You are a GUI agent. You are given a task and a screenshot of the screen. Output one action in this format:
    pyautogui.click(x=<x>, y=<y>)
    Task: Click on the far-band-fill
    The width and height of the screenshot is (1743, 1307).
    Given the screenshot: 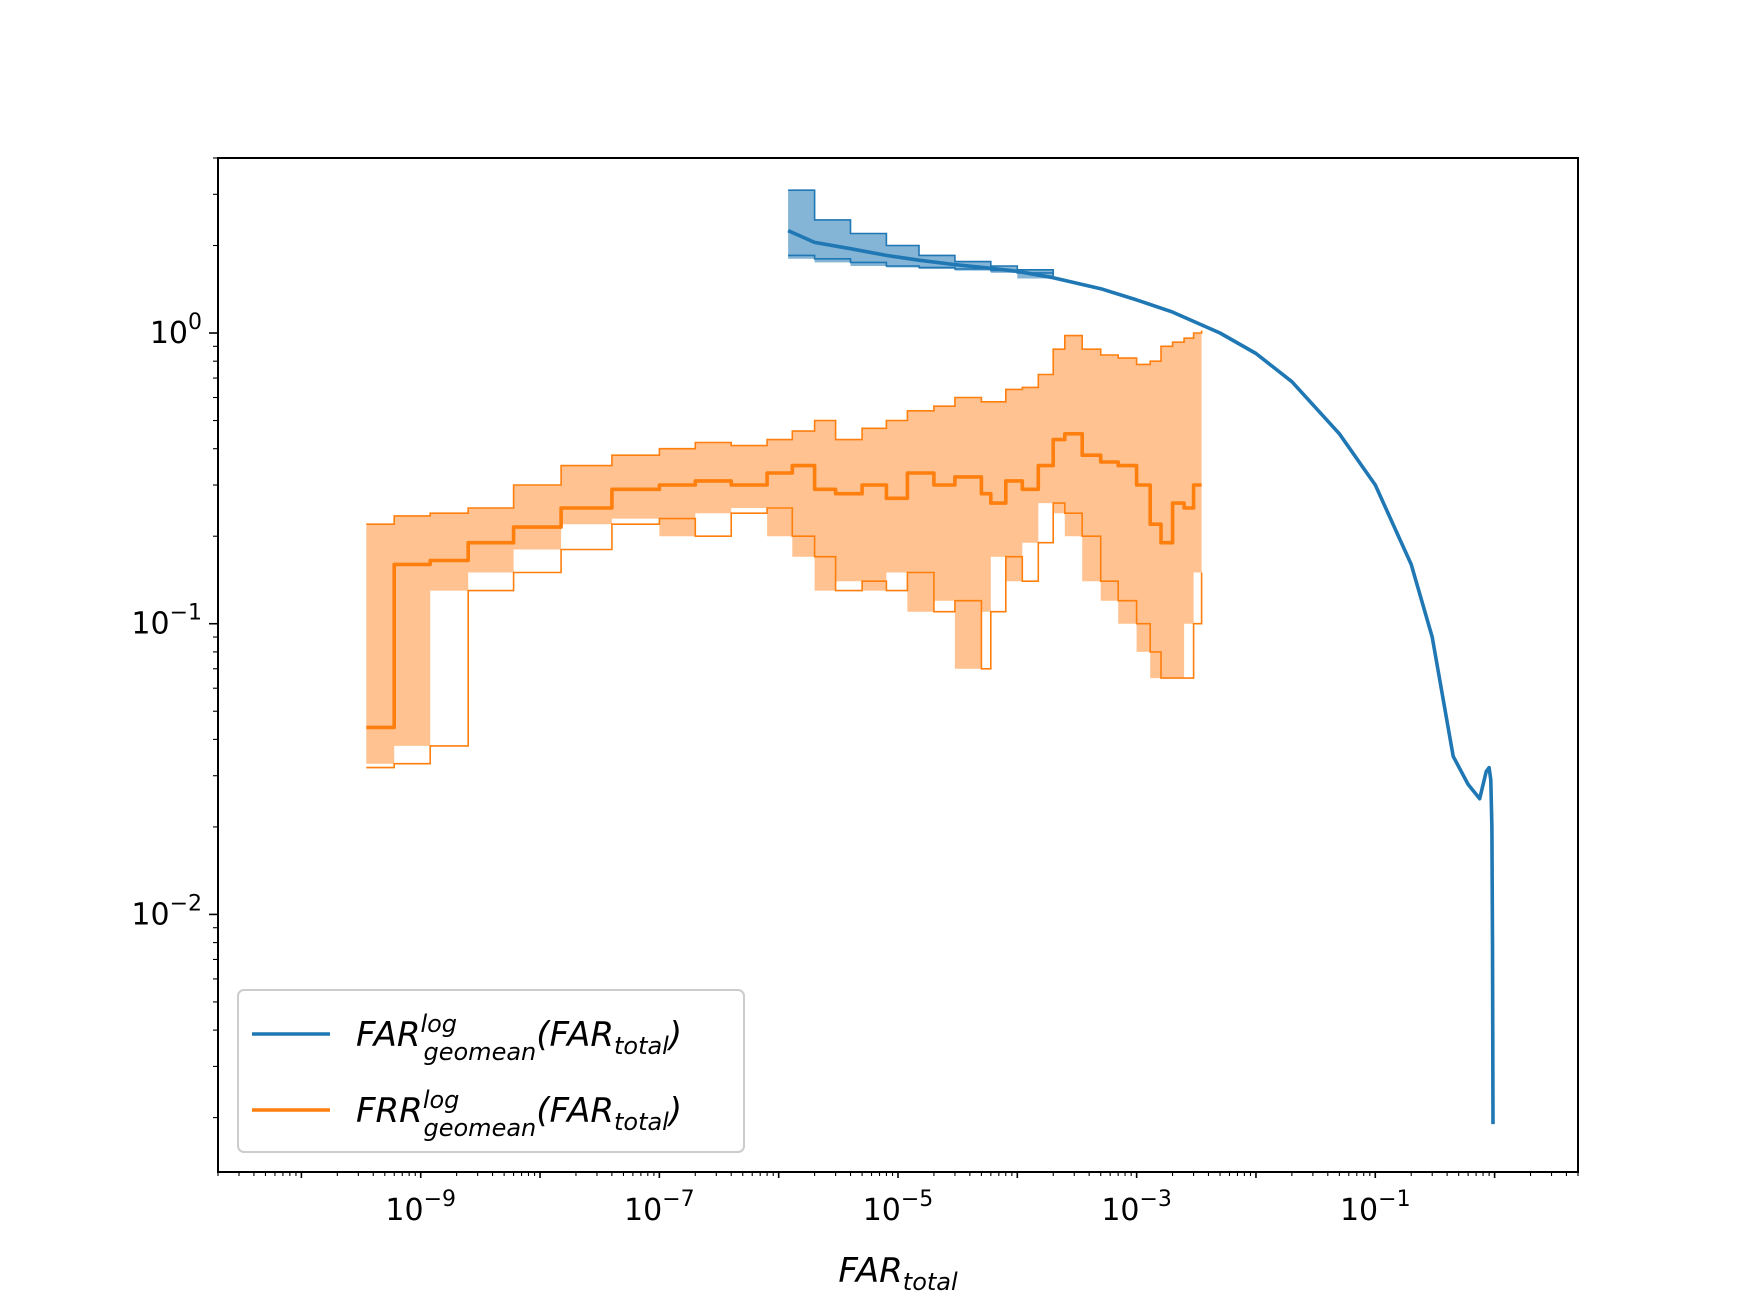 What is the action you would take?
    pyautogui.click(x=921, y=234)
    